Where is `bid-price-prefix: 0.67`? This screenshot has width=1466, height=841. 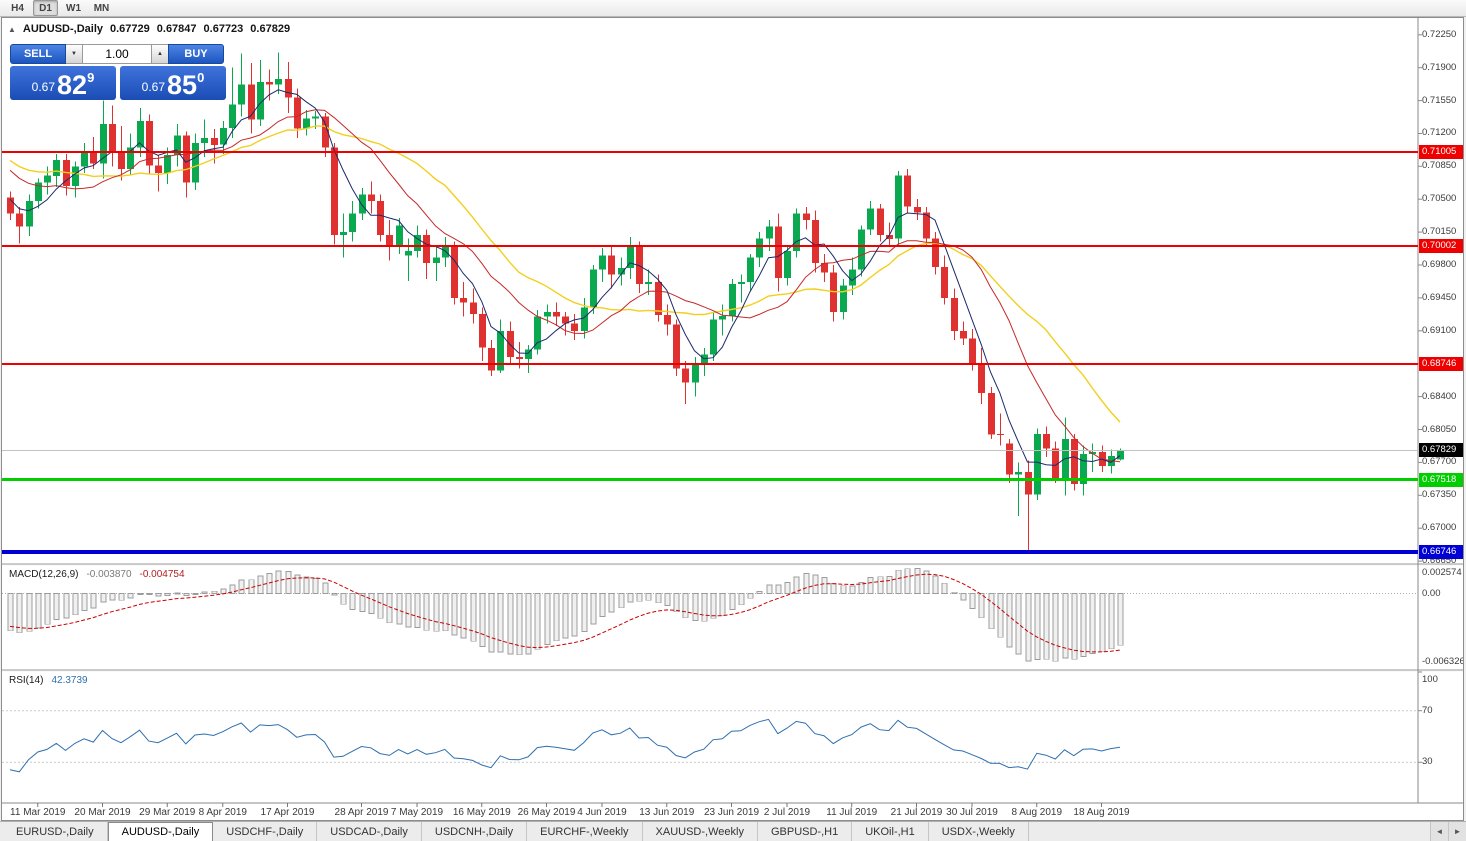
bid-price-prefix: 0.67 is located at coordinates (43, 87).